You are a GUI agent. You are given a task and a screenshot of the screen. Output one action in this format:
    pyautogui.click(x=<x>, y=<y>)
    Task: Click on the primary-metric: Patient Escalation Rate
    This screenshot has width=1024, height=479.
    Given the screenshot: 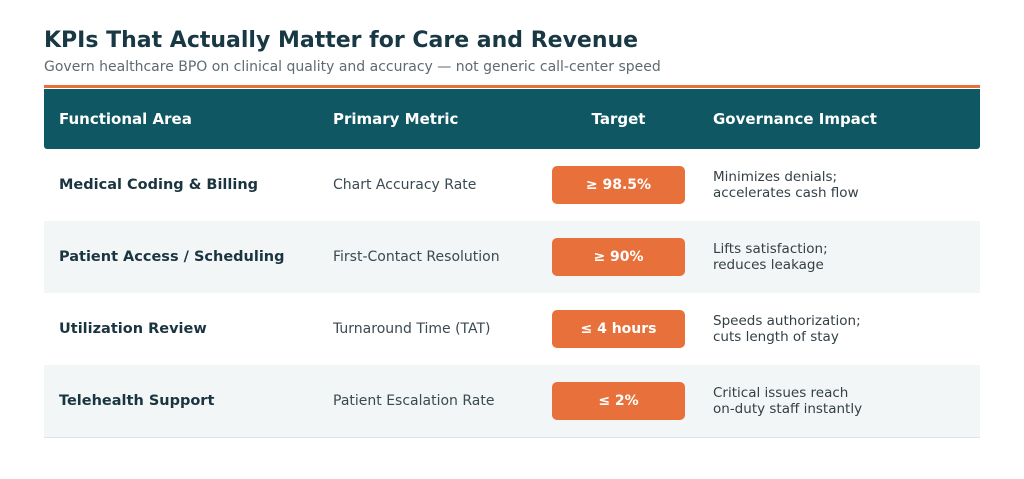 What is the action you would take?
    pyautogui.click(x=414, y=401)
    